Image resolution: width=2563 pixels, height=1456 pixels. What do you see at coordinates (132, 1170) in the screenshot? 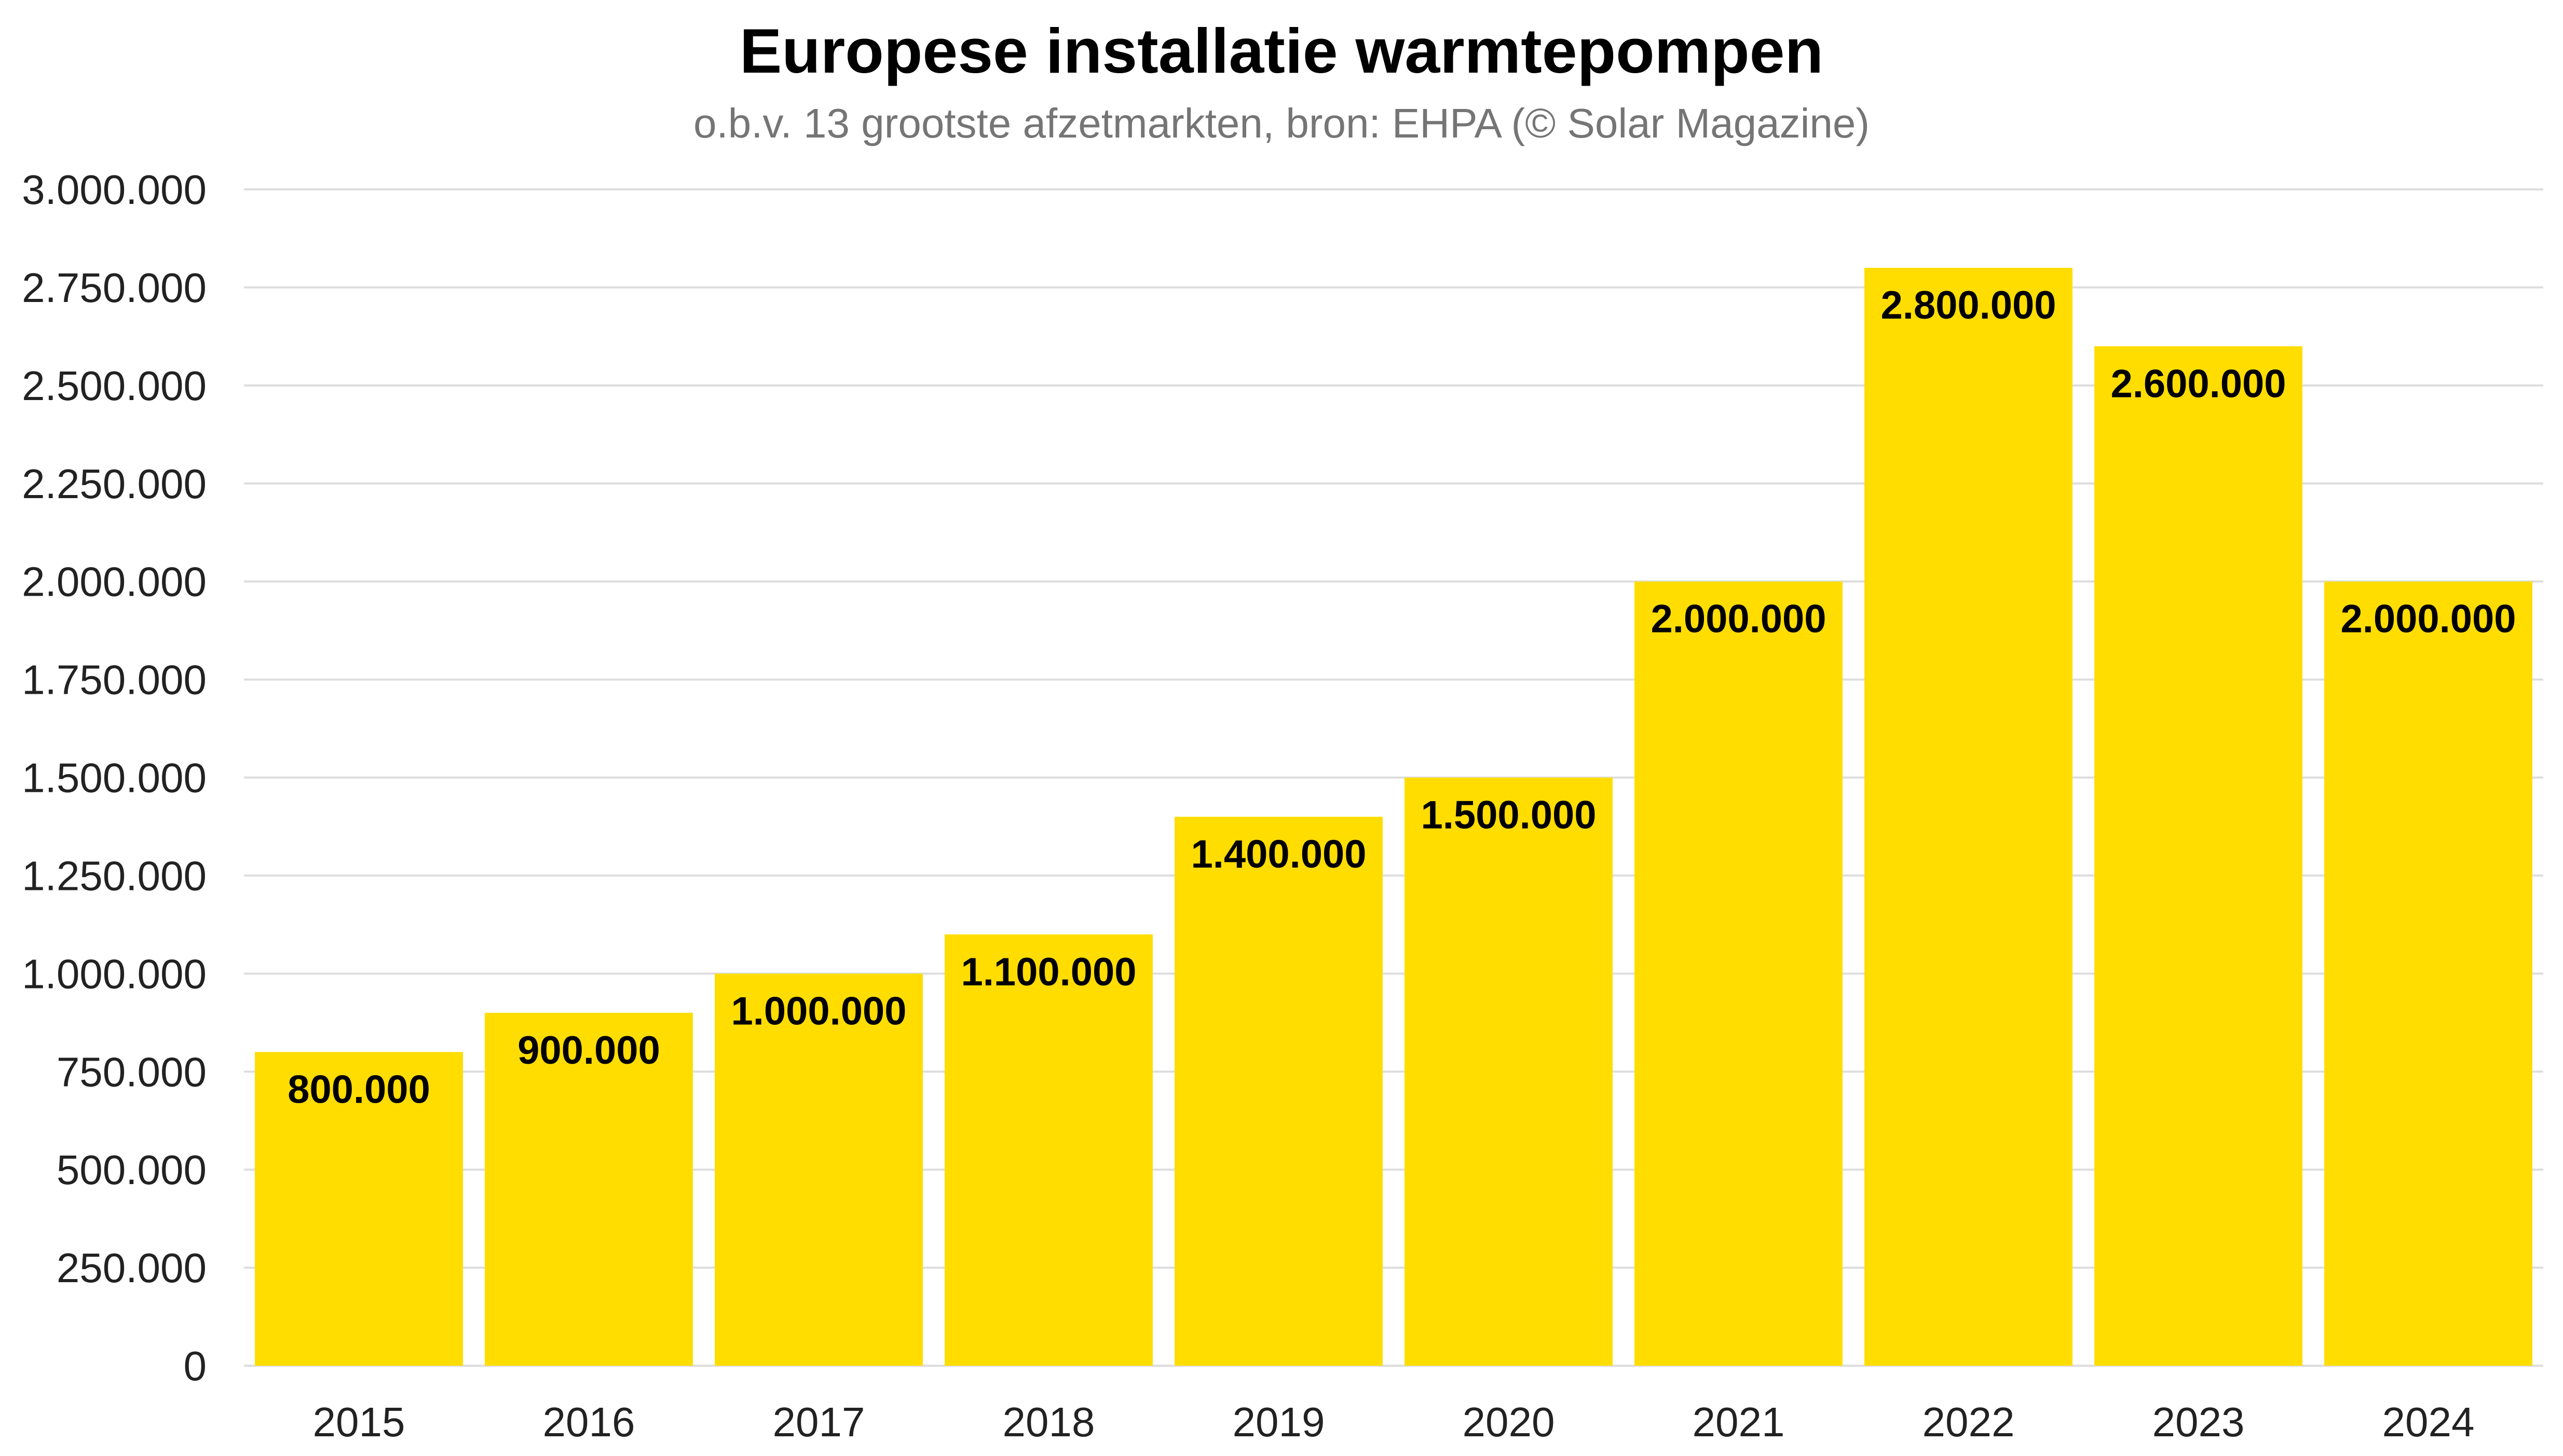
I see `y-tick-label: 500.000` at bounding box center [132, 1170].